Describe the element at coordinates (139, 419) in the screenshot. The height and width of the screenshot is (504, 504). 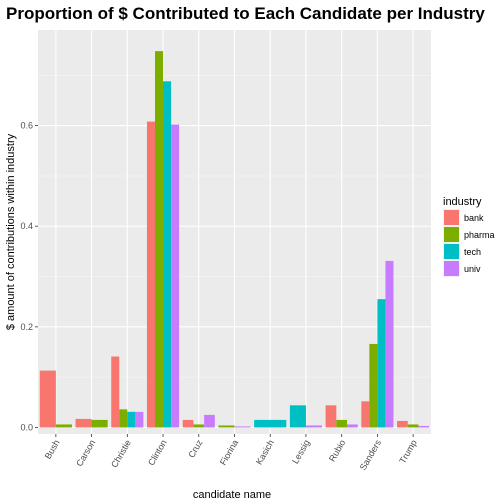
I see `bar-christie-univ` at that location.